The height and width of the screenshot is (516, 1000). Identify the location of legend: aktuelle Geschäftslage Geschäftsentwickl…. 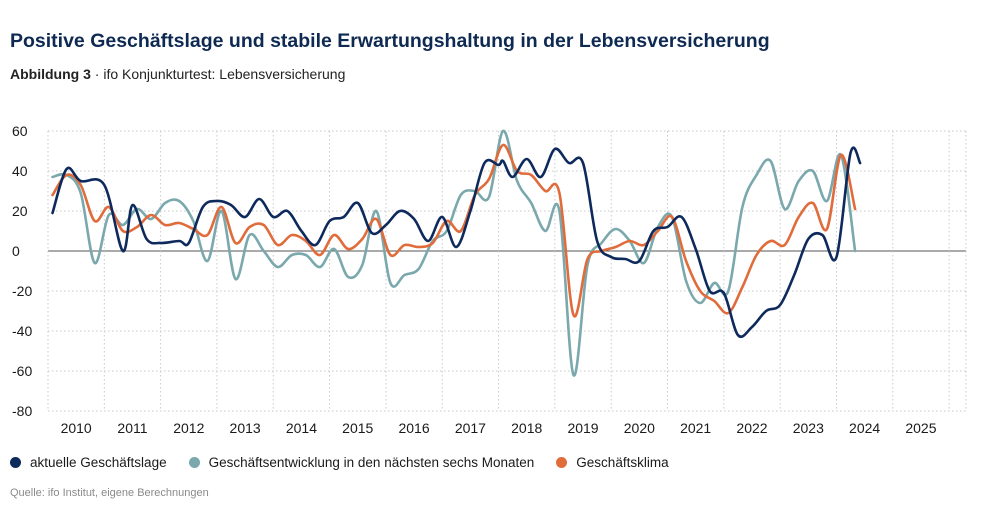
(350, 462).